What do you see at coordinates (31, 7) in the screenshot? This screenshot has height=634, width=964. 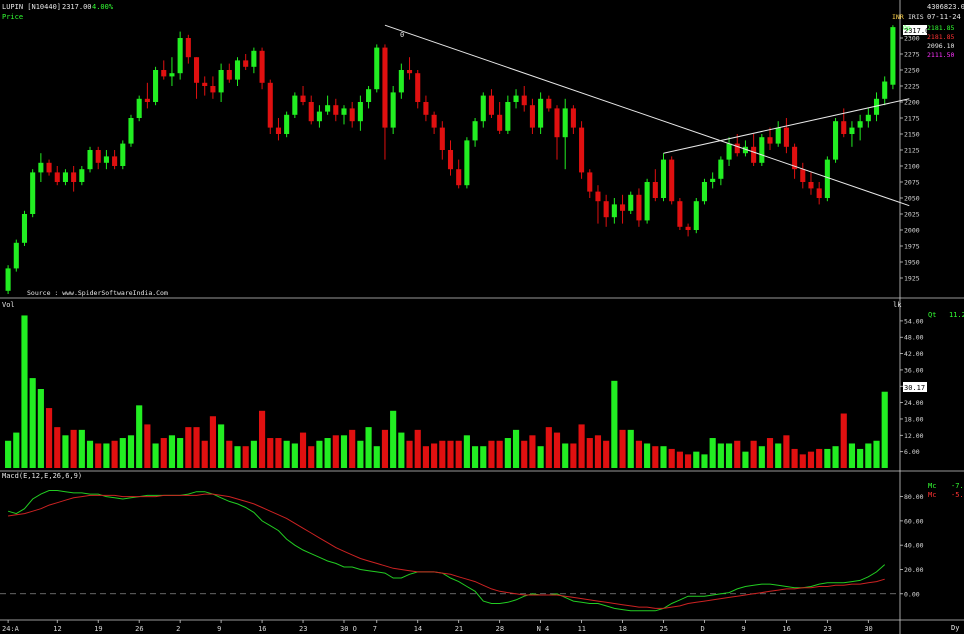 I see `symbol-label: LUPIN [N10440]` at bounding box center [31, 7].